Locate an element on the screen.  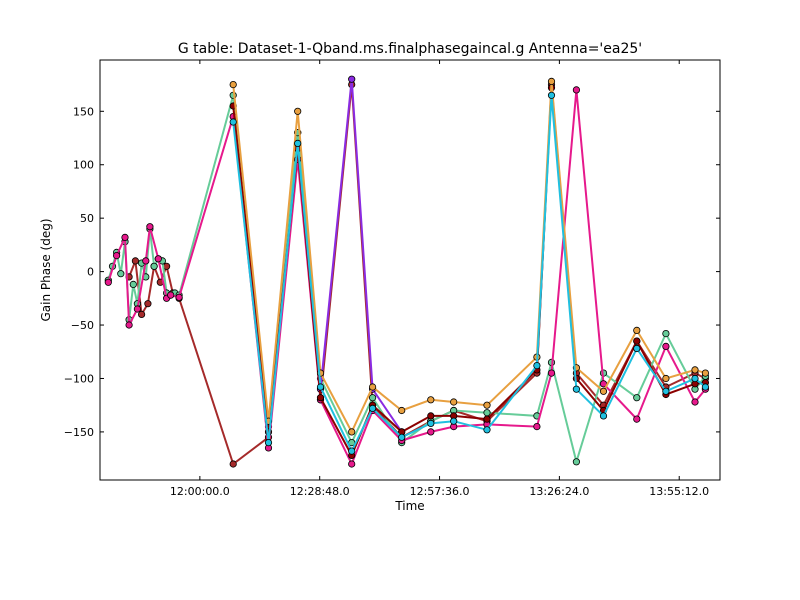
y-tick-label: −100 is located at coordinates (79, 378).